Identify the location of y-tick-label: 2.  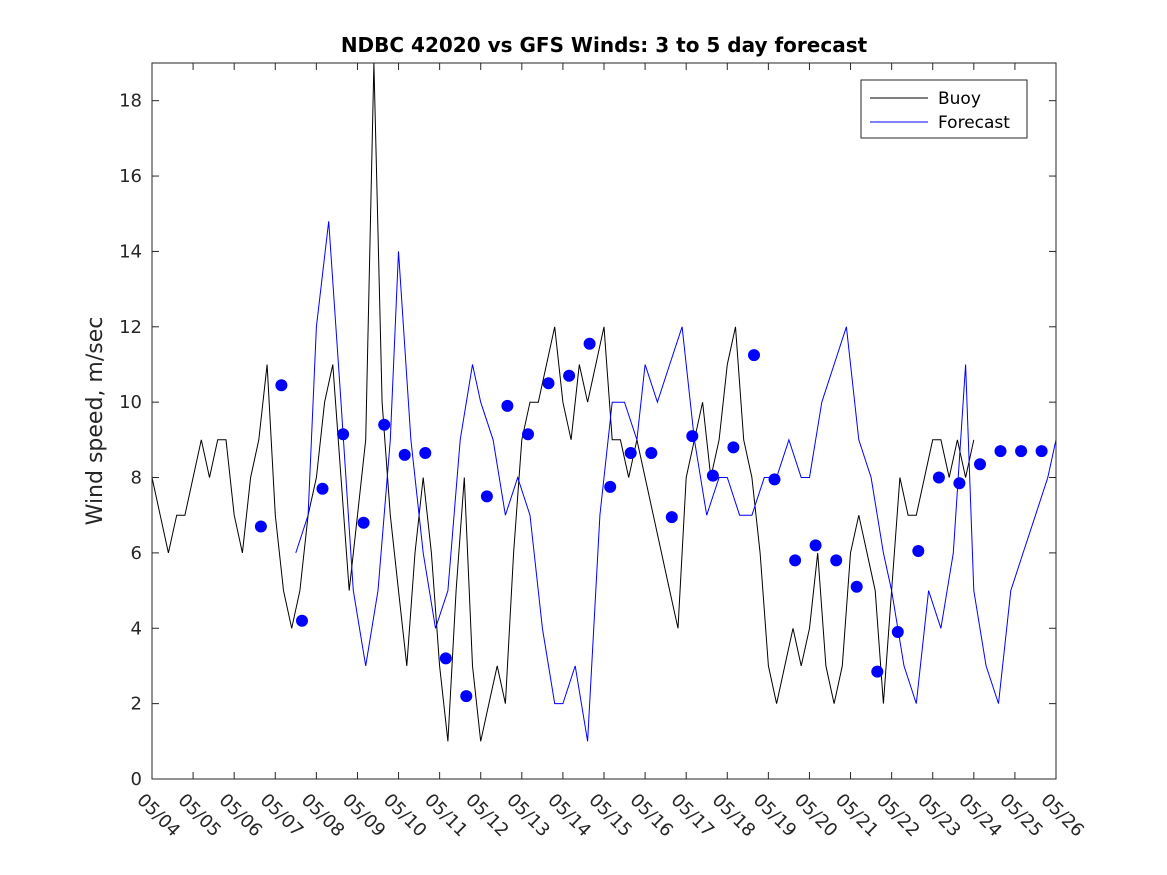
(136, 704).